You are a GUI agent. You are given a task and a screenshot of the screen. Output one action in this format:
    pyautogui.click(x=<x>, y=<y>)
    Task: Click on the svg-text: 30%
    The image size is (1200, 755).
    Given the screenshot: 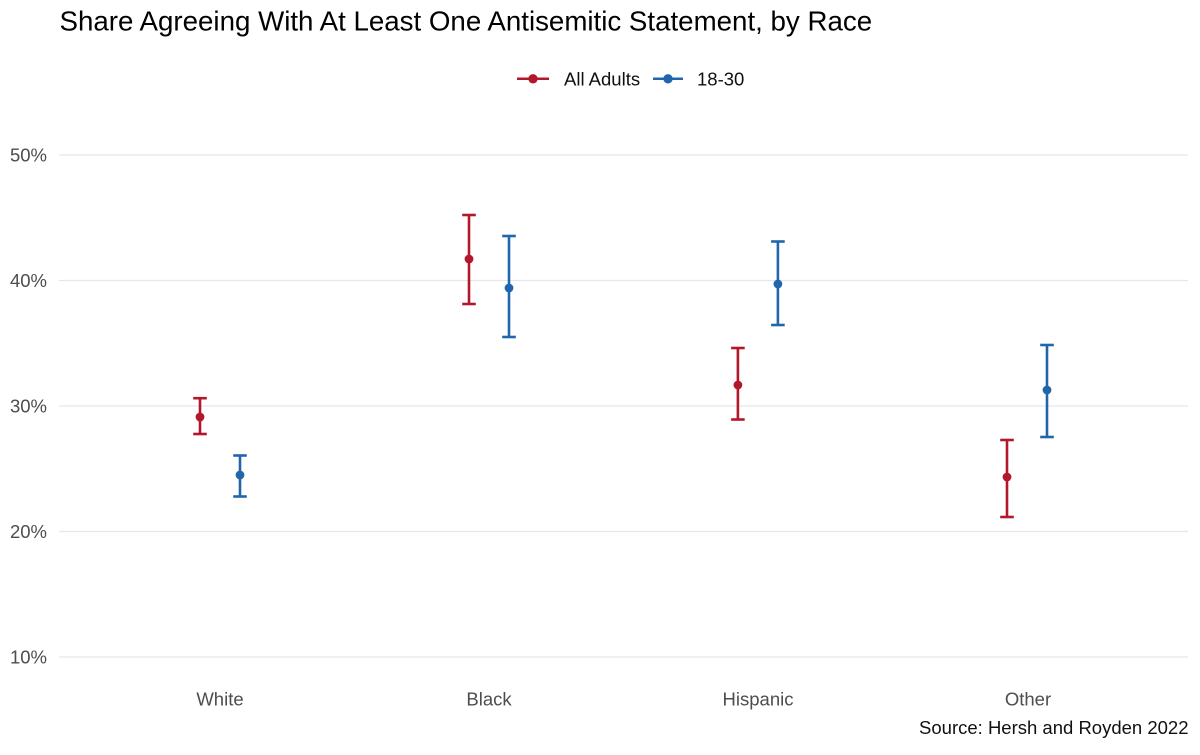 What is the action you would take?
    pyautogui.click(x=28, y=406)
    